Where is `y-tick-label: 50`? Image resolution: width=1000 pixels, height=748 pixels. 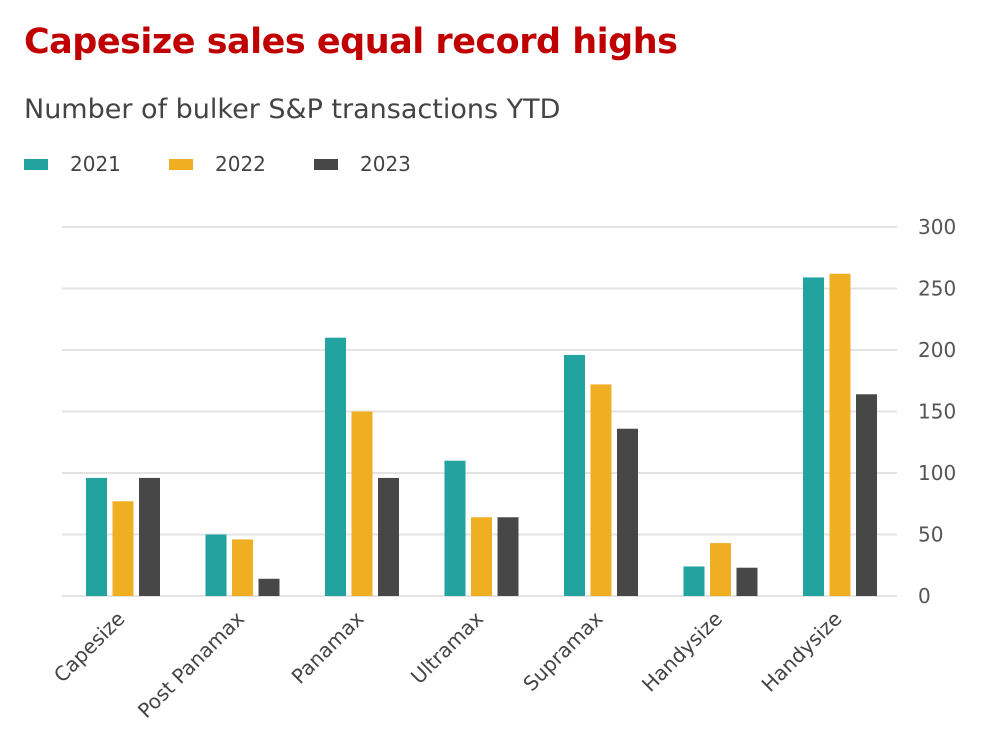 y-tick-label: 50 is located at coordinates (930, 535).